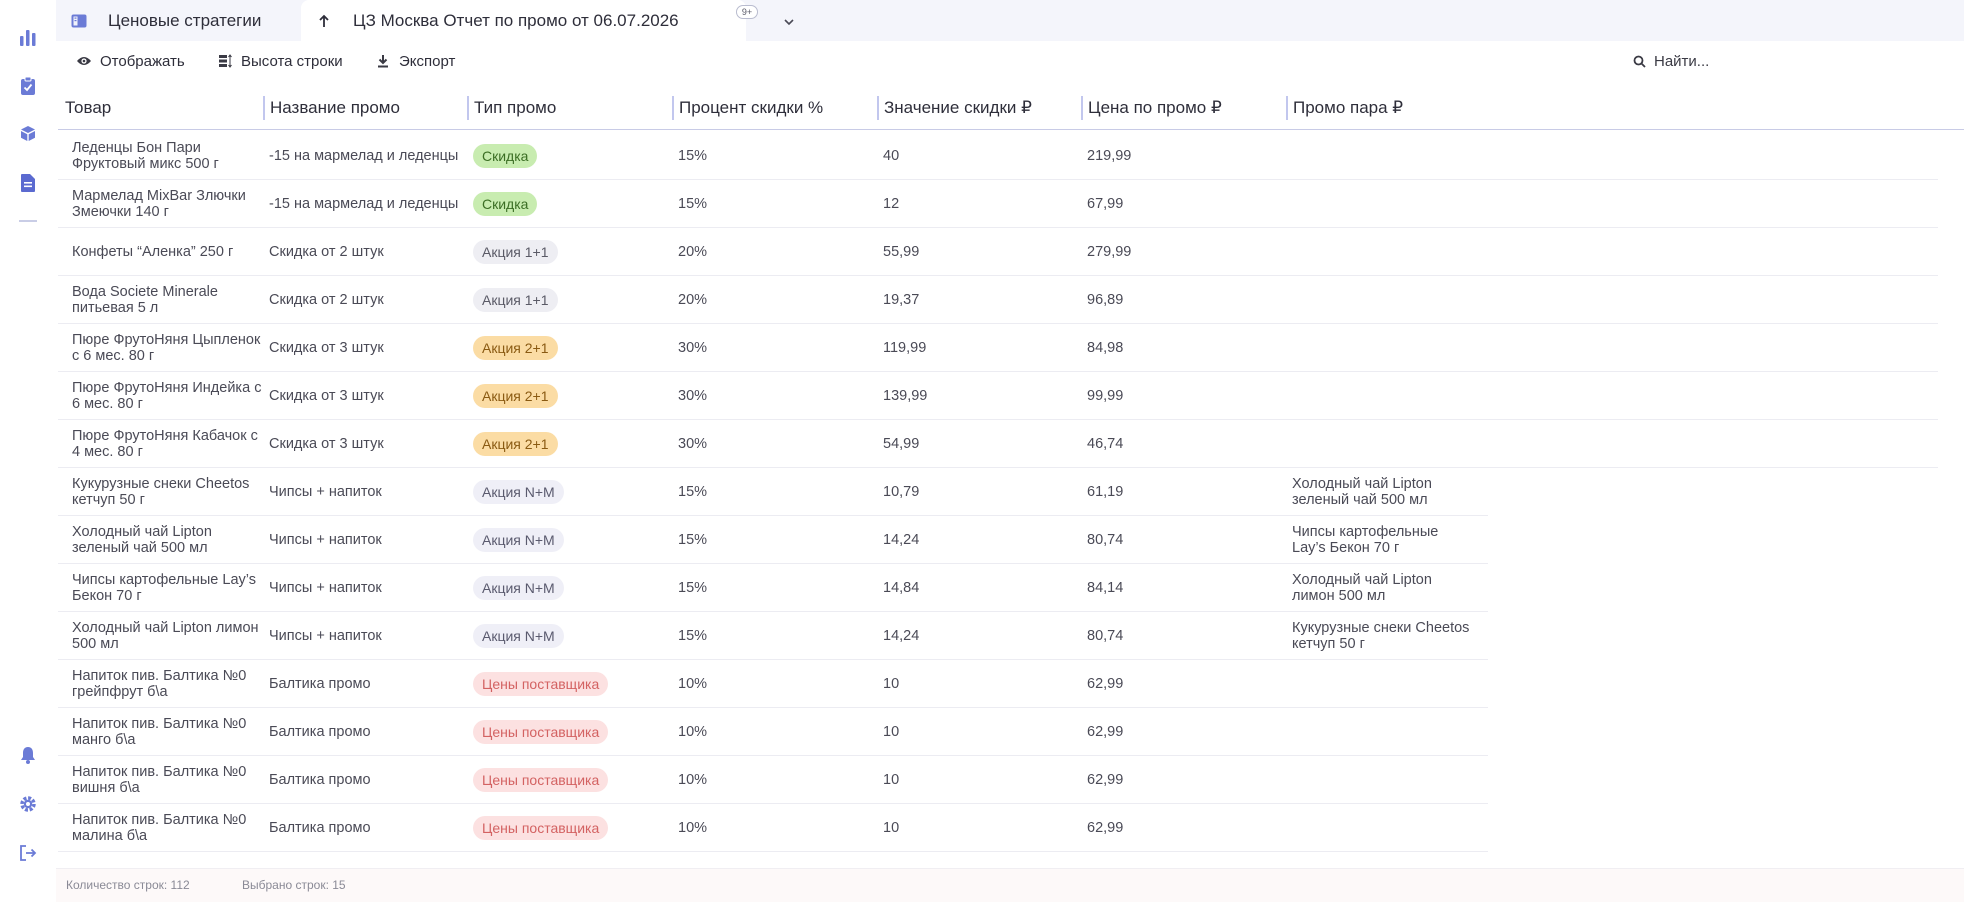 The height and width of the screenshot is (902, 1964). Describe the element at coordinates (166, 347) in the screenshot. I see `cell-product: Пюре ФрутоНяня Цыпленок с 6 мес. 80 г` at that location.